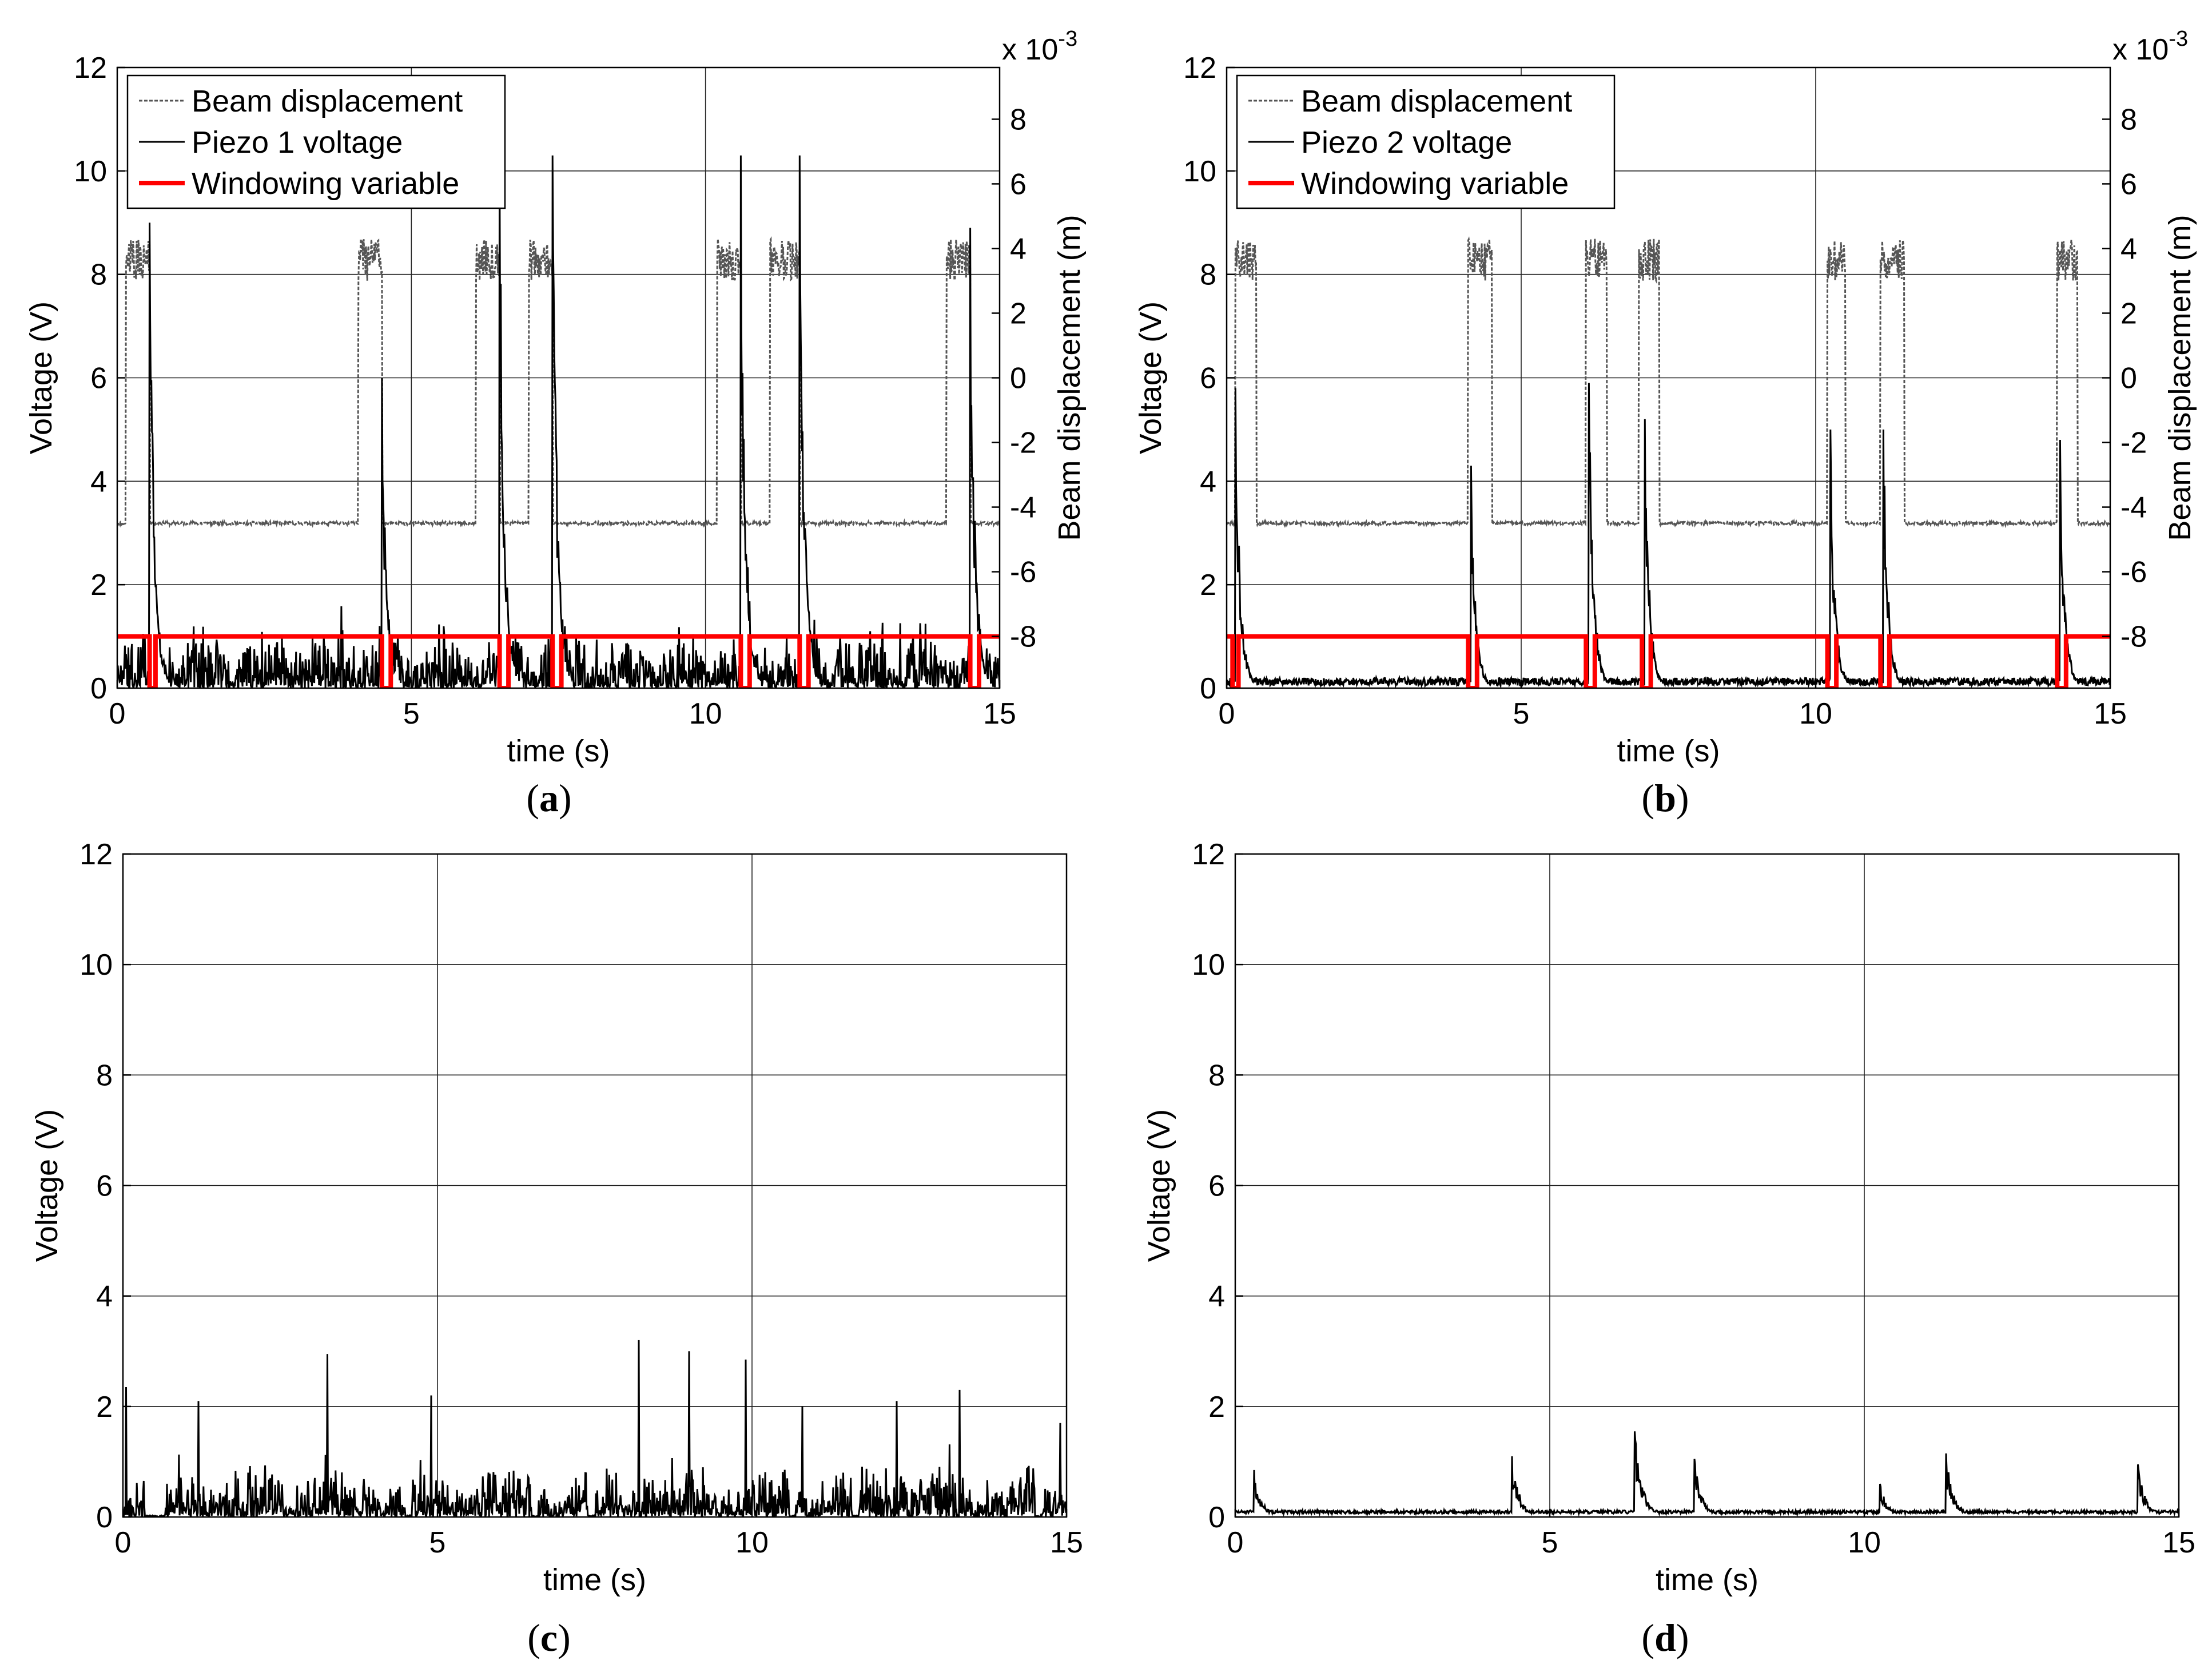  I want to click on panel-caption: (b), so click(1665, 798).